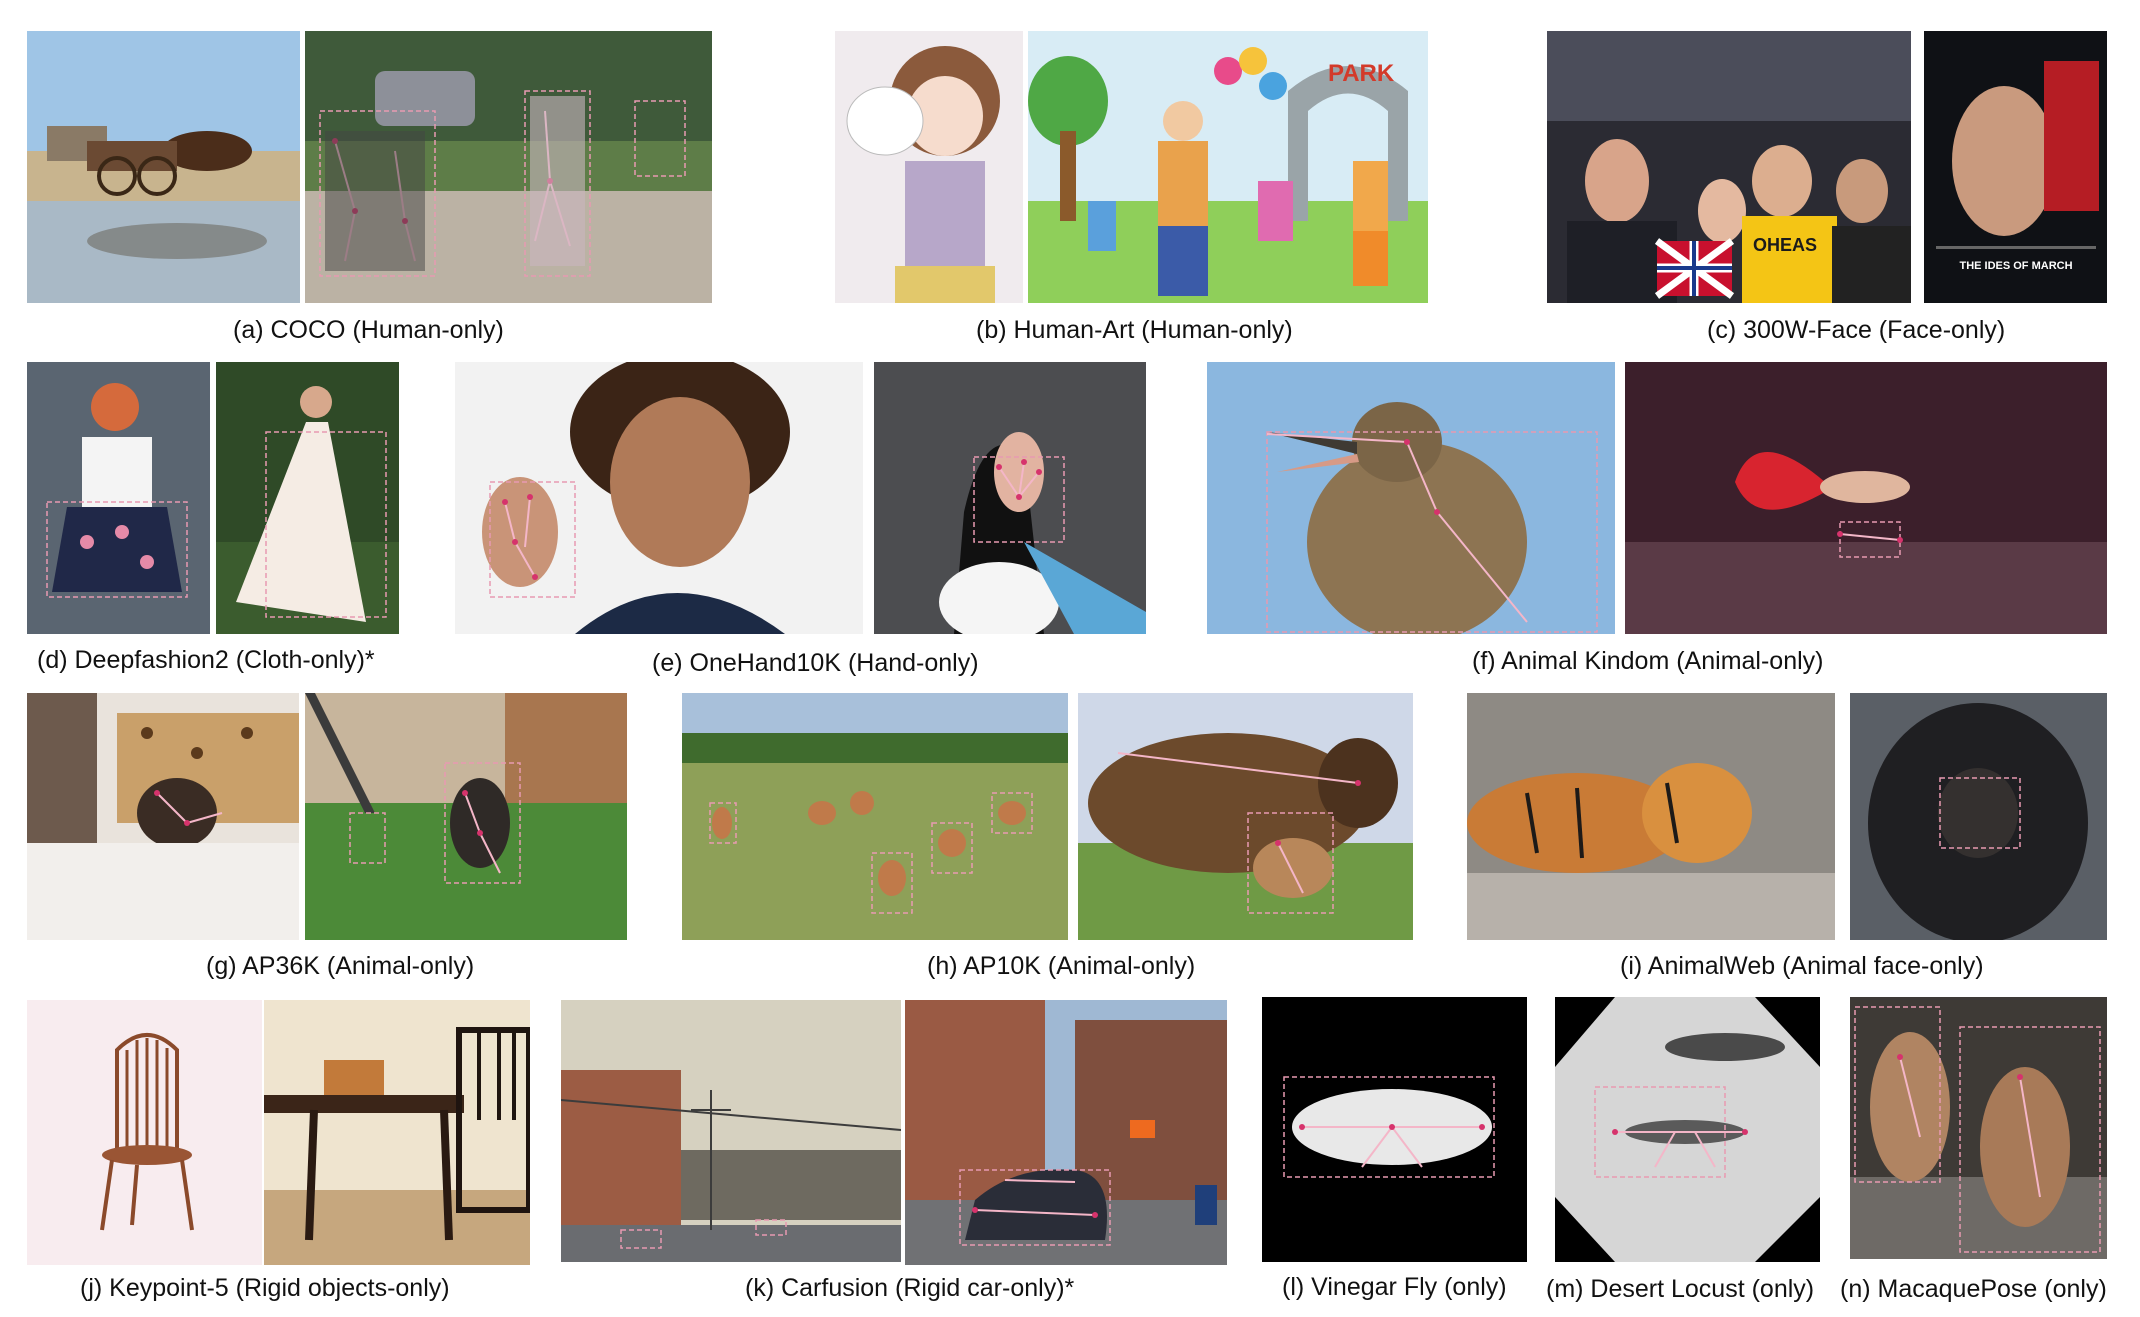 The image size is (2140, 1317). Describe the element at coordinates (1228, 167) in the screenshot. I see `photo-humanart-painting: PARK` at that location.